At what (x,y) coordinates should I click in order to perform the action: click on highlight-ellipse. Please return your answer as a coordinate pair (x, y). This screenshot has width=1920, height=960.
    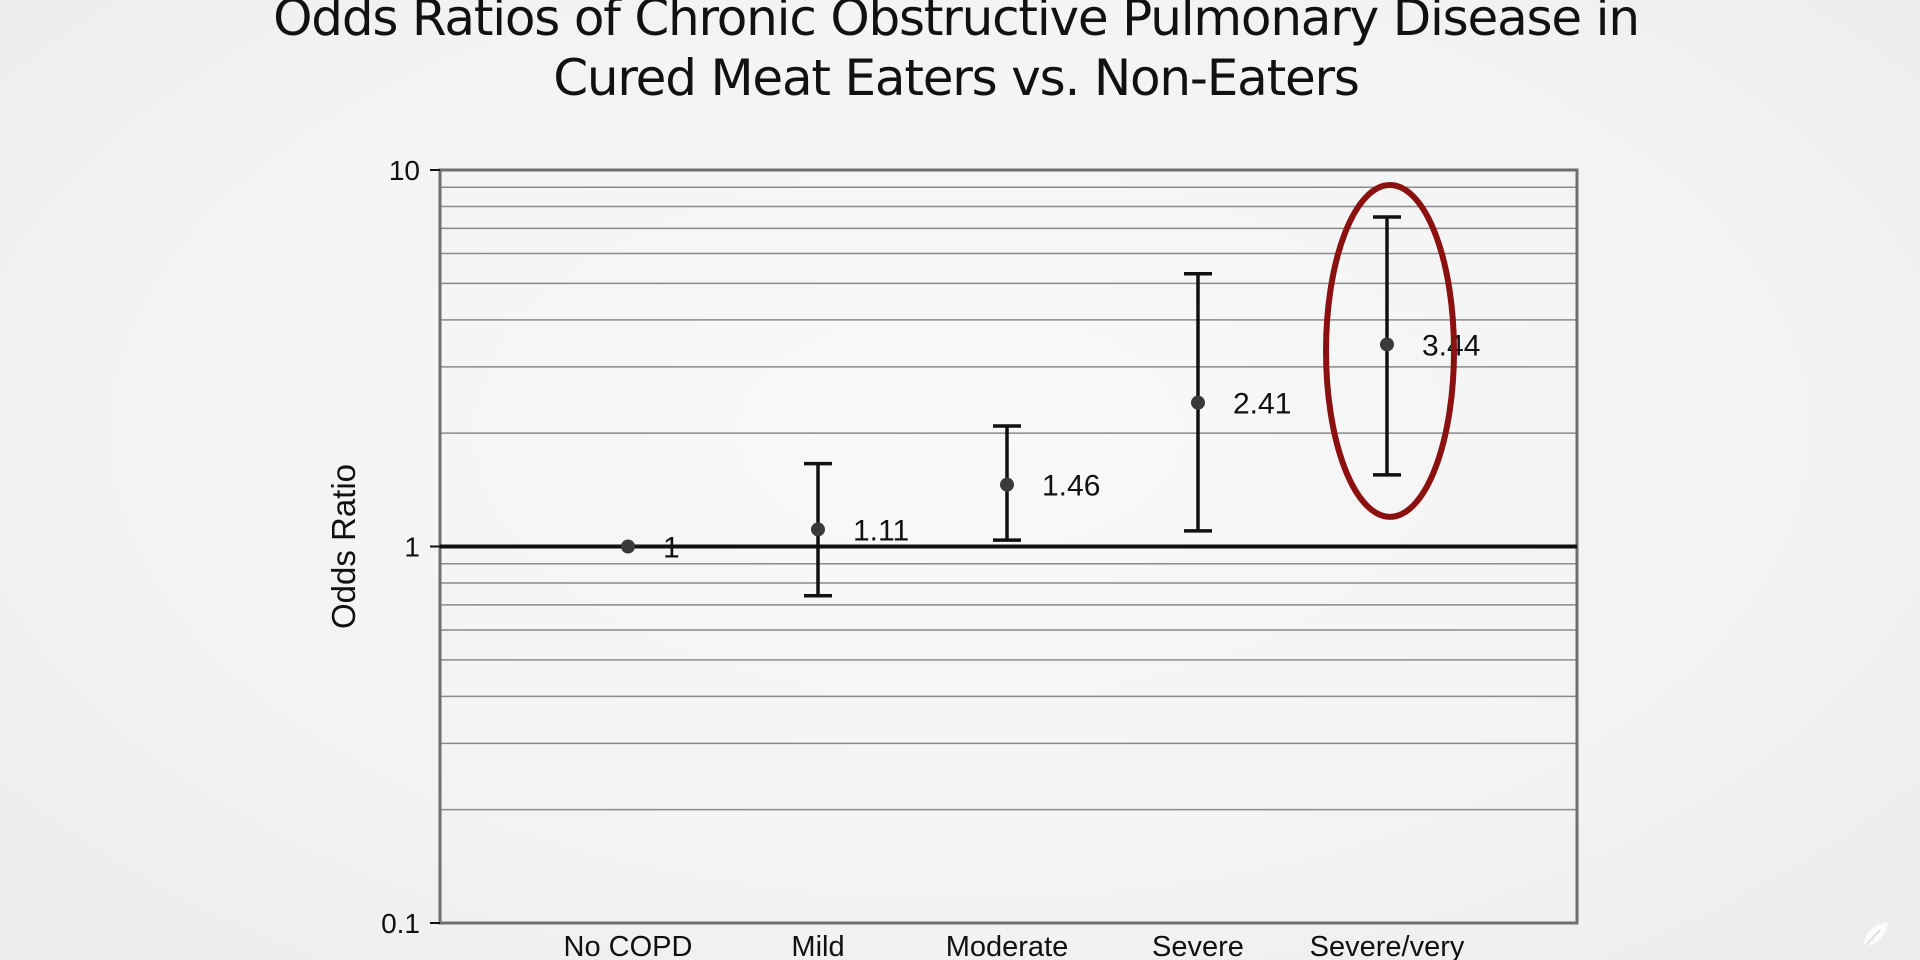
    Looking at the image, I should click on (1390, 351).